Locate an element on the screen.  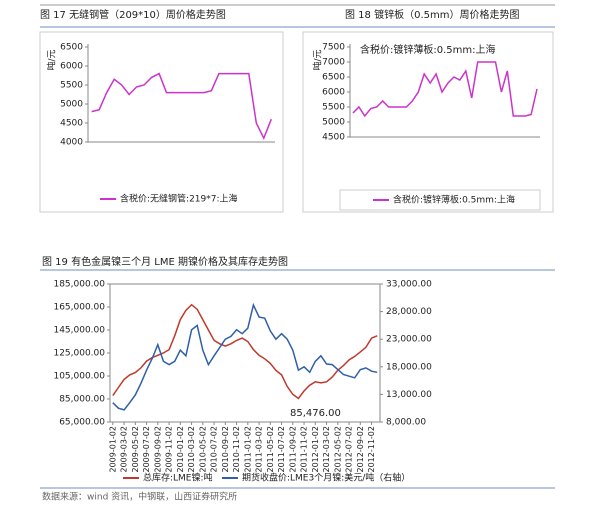
plot-frame is located at coordinates (245, 353).